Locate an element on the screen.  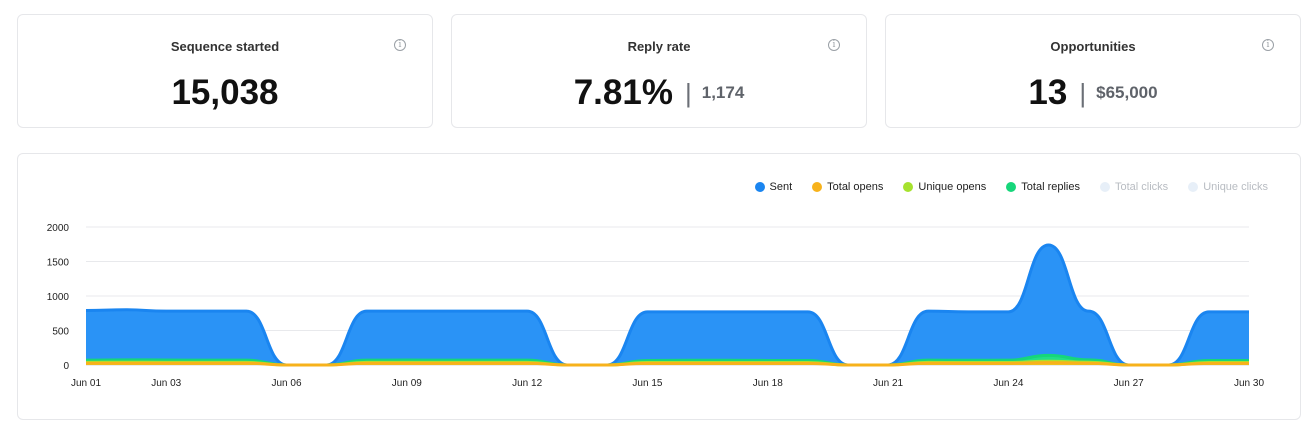
legend-label: Unique clicks is located at coordinates (1235, 187).